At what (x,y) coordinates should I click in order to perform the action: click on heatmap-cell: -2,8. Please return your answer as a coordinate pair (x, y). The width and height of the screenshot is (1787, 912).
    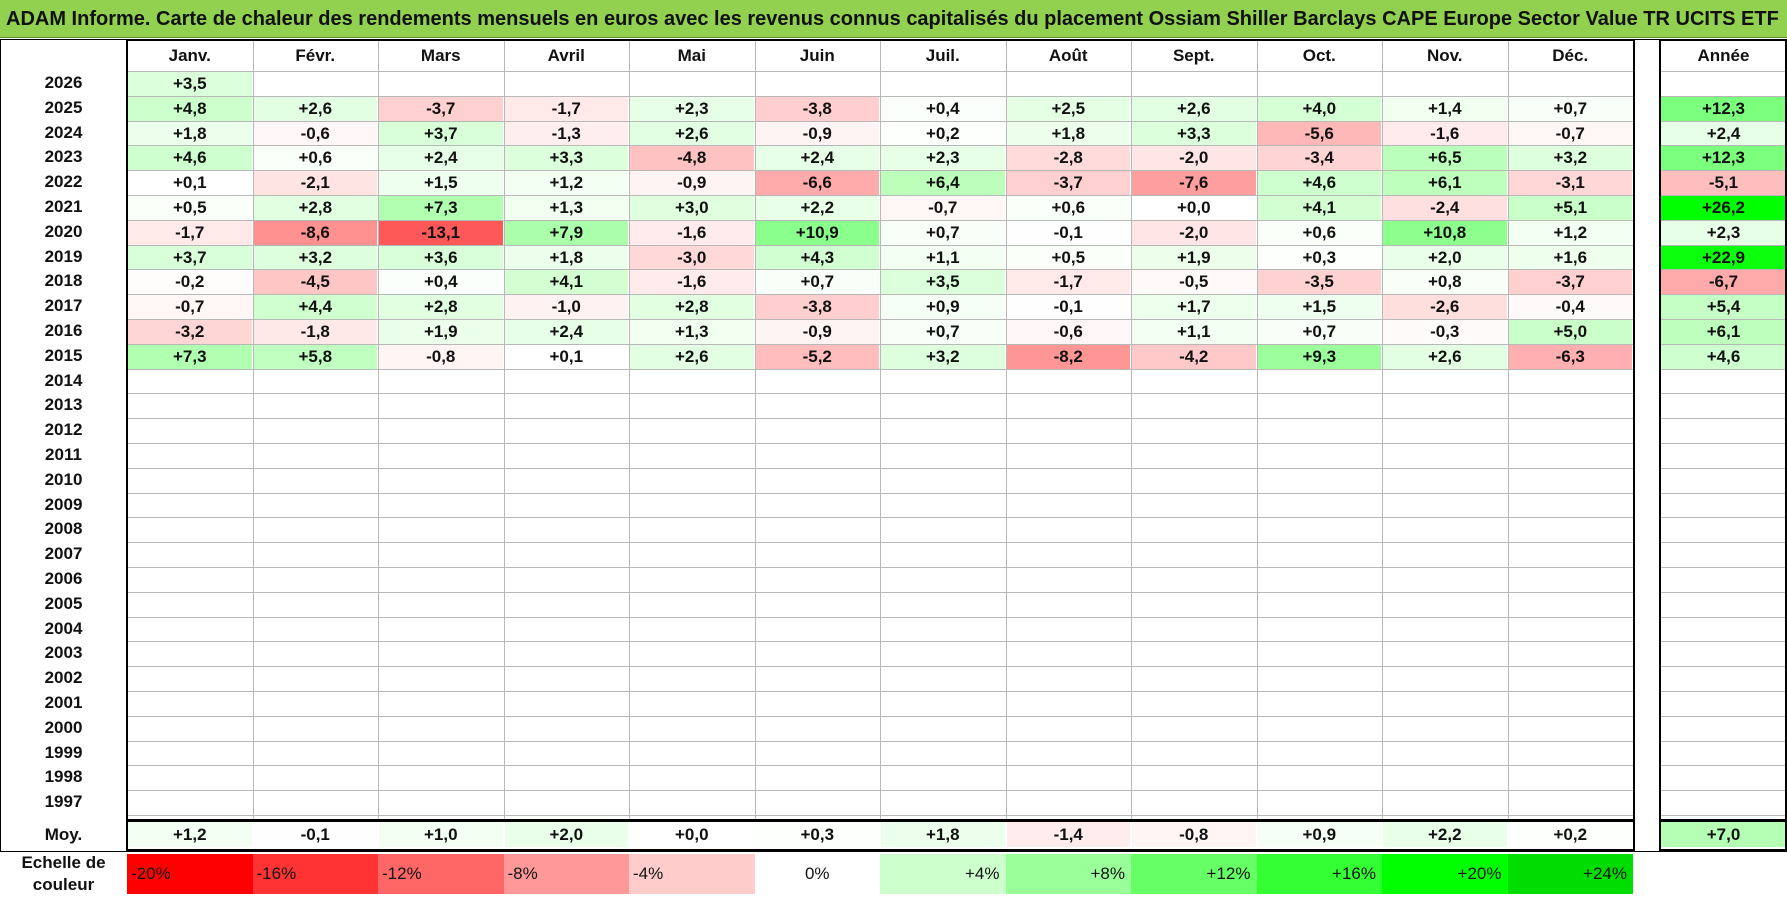
    Looking at the image, I should click on (1068, 158).